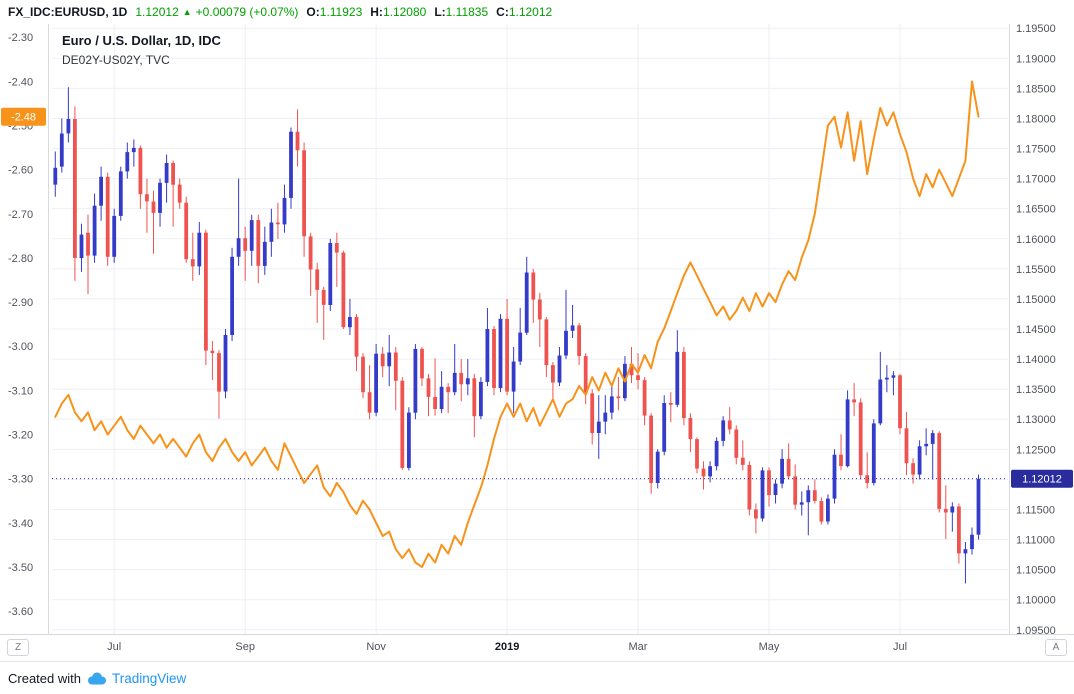  Describe the element at coordinates (141, 40) in the screenshot. I see `legend-main-series: Euro / U.S. Dollar, 1D, IDC` at that location.